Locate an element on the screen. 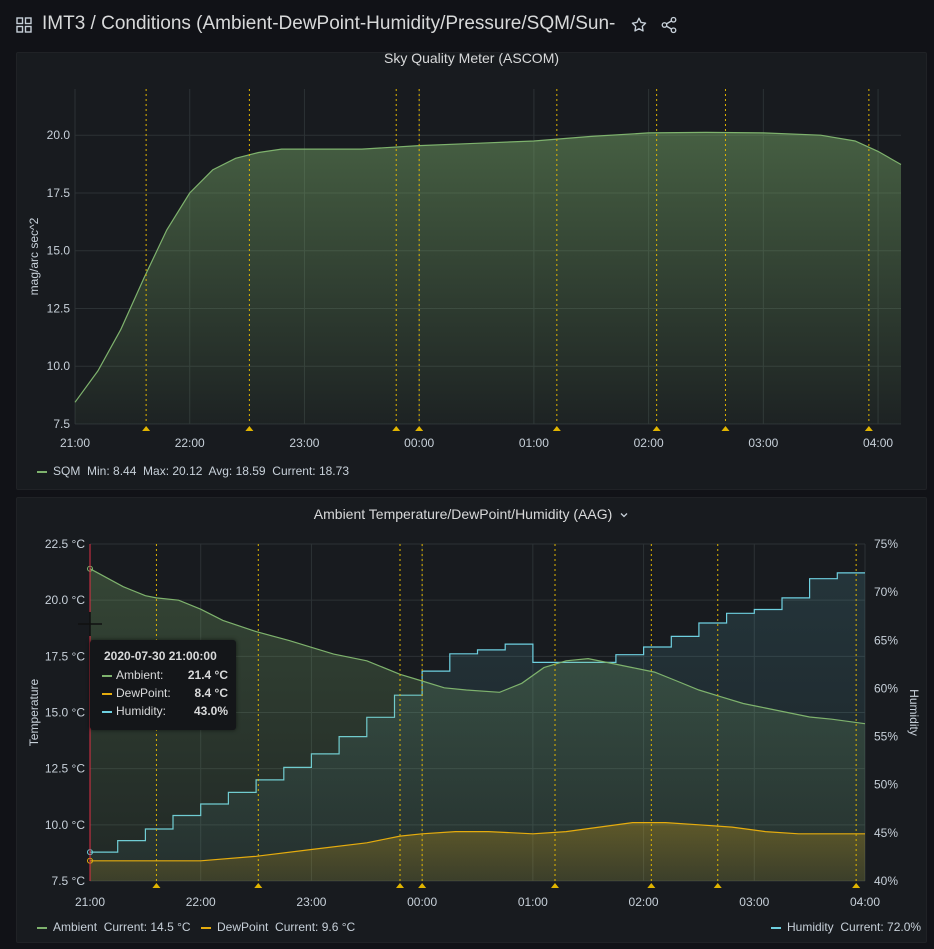 The height and width of the screenshot is (949, 934). humidity-legend-current: Current: 72.0% is located at coordinates (881, 927).